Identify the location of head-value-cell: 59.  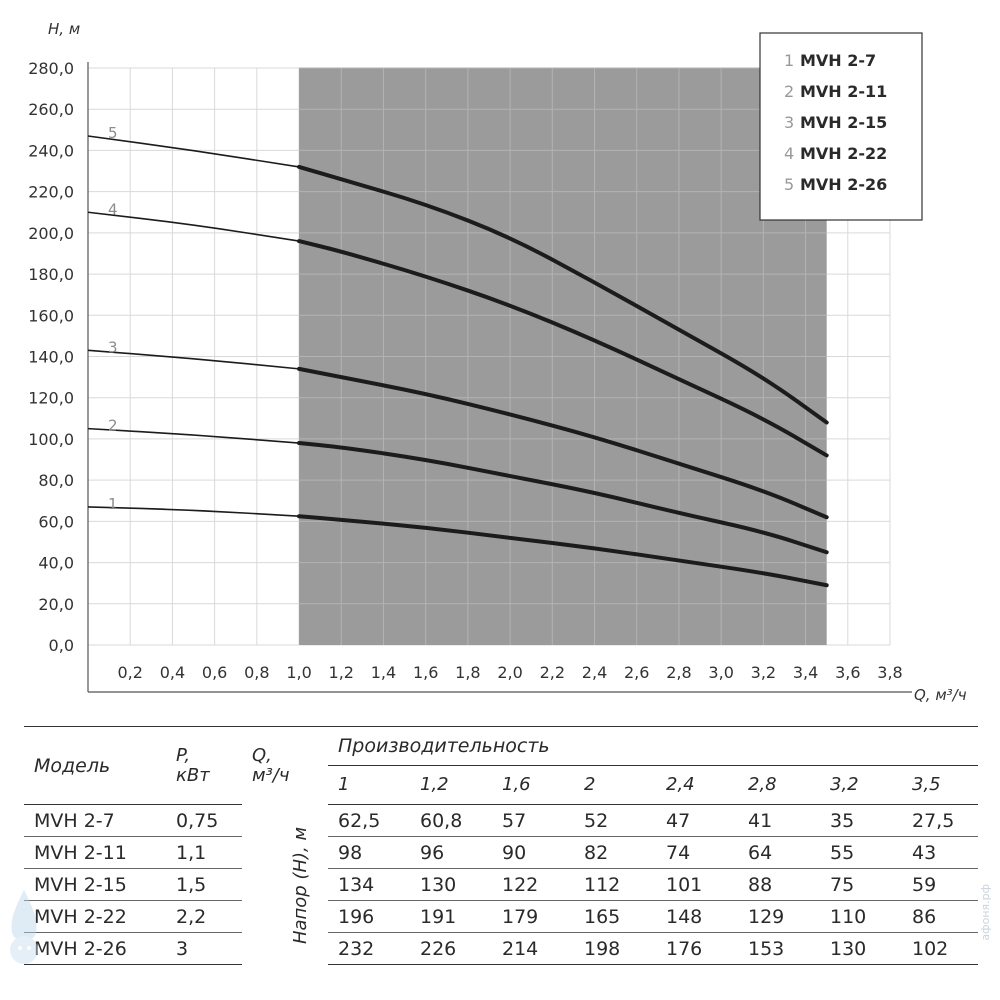
(940, 884).